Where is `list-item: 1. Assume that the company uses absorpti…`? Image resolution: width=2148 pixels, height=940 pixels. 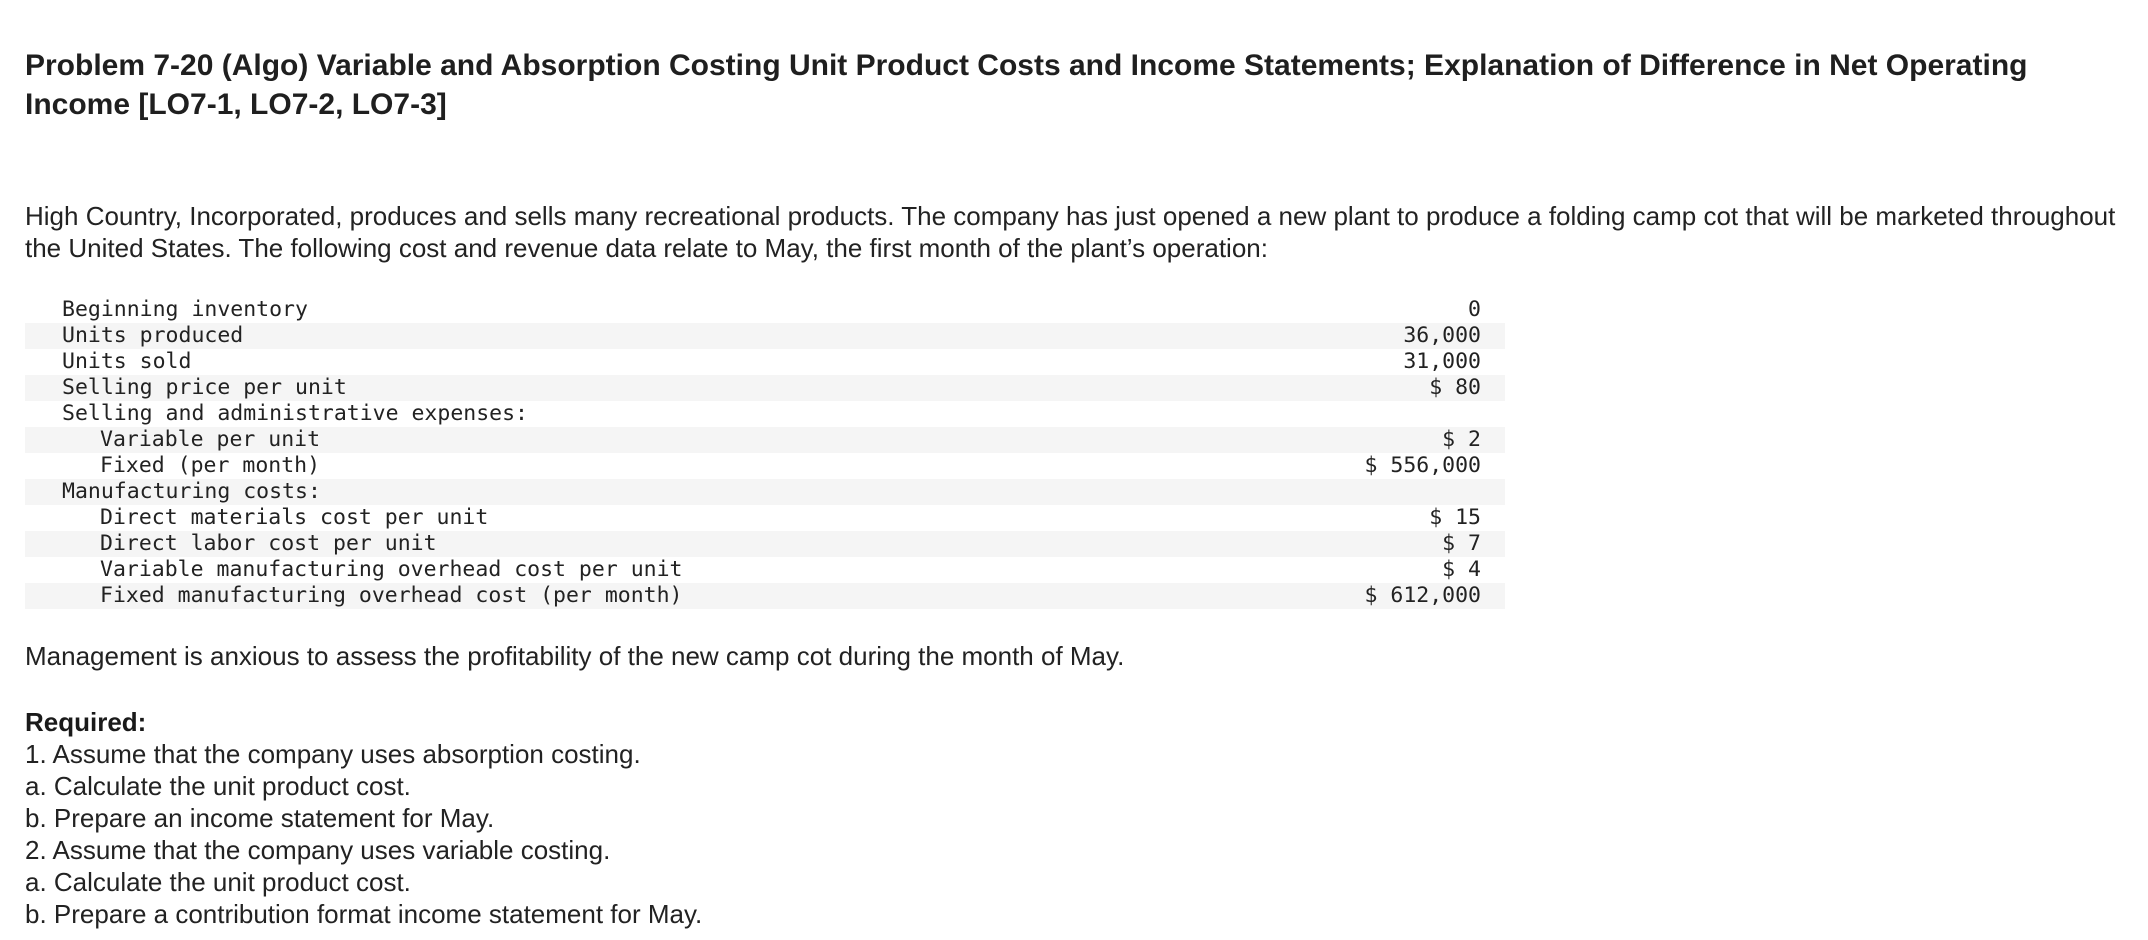 list-item: 1. Assume that the company uses absorpti… is located at coordinates (333, 754).